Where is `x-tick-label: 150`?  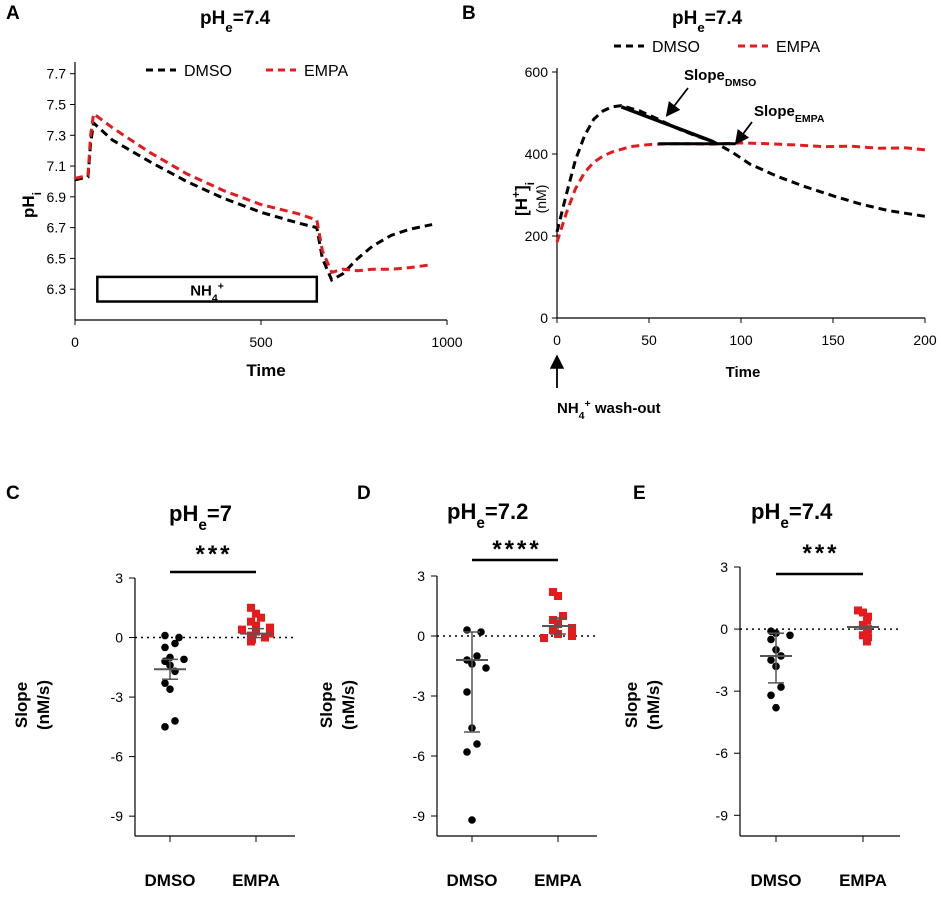 x-tick-label: 150 is located at coordinates (833, 340).